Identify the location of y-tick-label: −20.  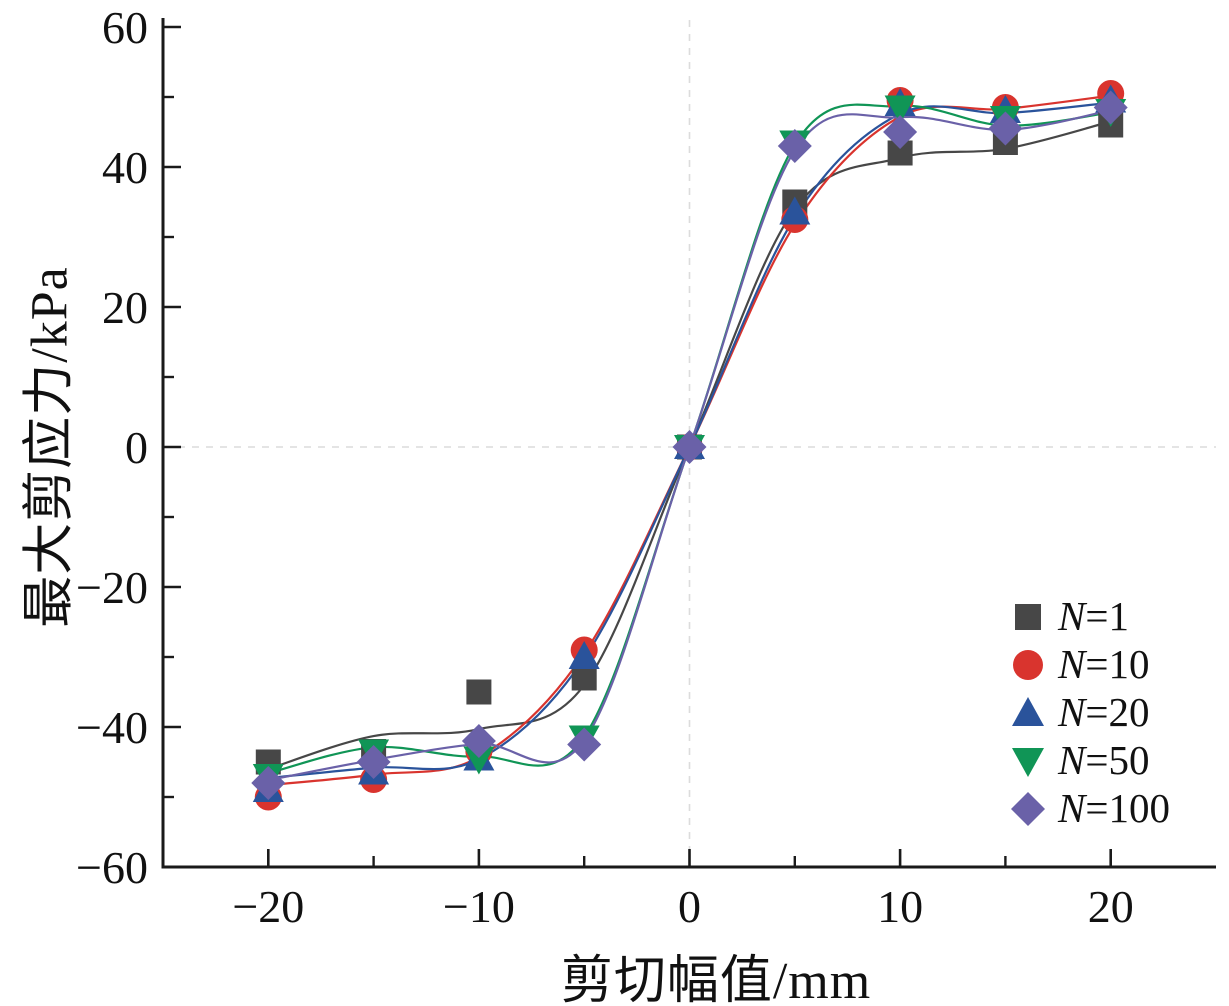
(112, 587).